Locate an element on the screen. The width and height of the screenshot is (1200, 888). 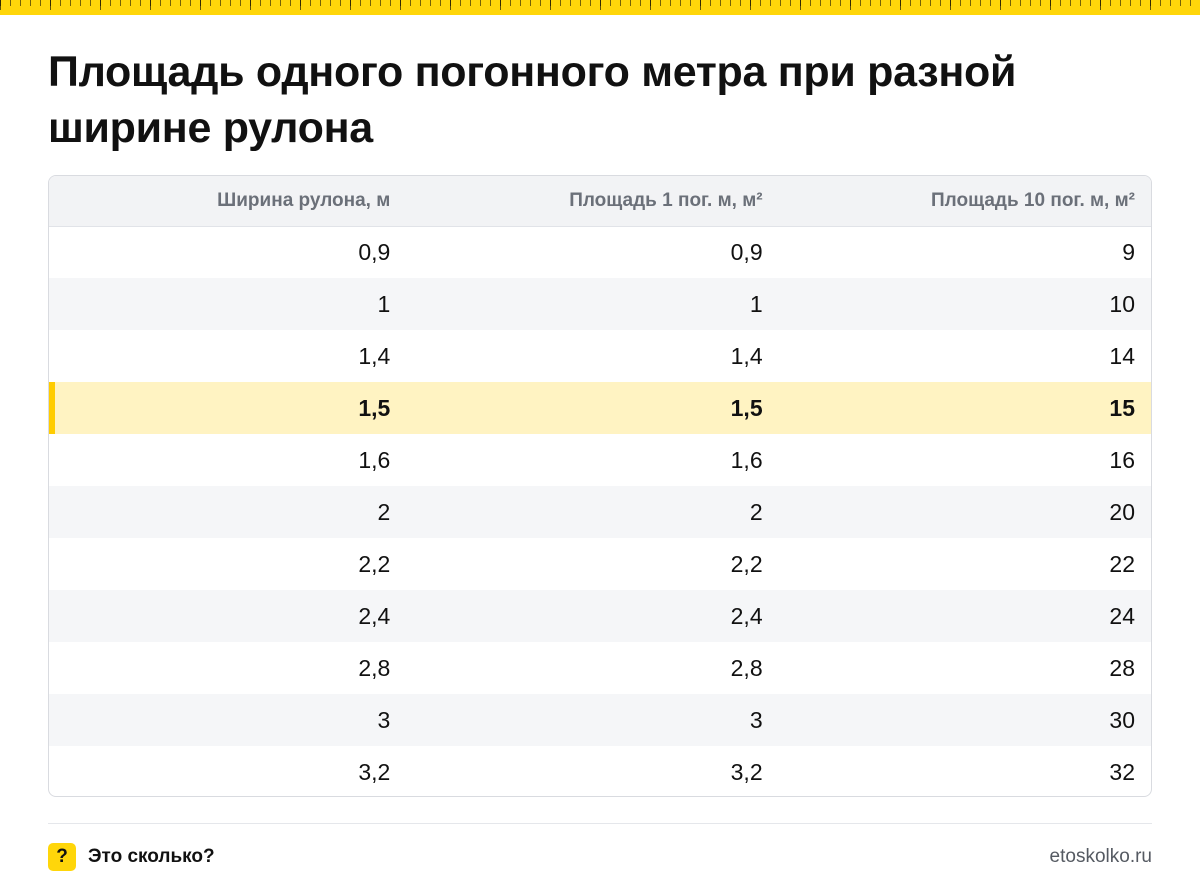
header-area-10m: Площадь 10 пог. м, м² is located at coordinates (1033, 200).